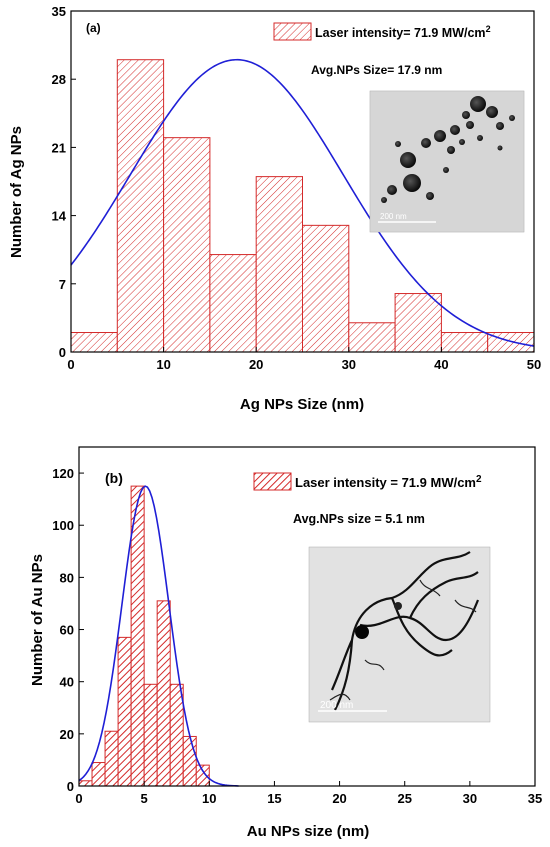 This screenshot has height=847, width=550. What do you see at coordinates (308, 831) in the screenshot?
I see `panel-b-x-axis-label: Au NPs size (nm)` at bounding box center [308, 831].